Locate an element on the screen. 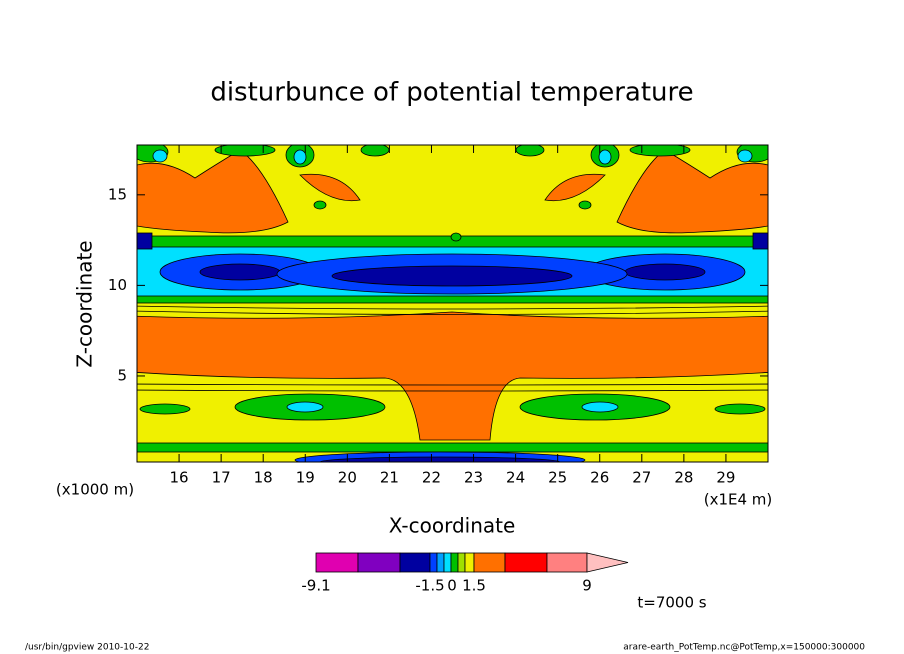 The image size is (904, 654). colorbar-arrow is located at coordinates (607, 562).